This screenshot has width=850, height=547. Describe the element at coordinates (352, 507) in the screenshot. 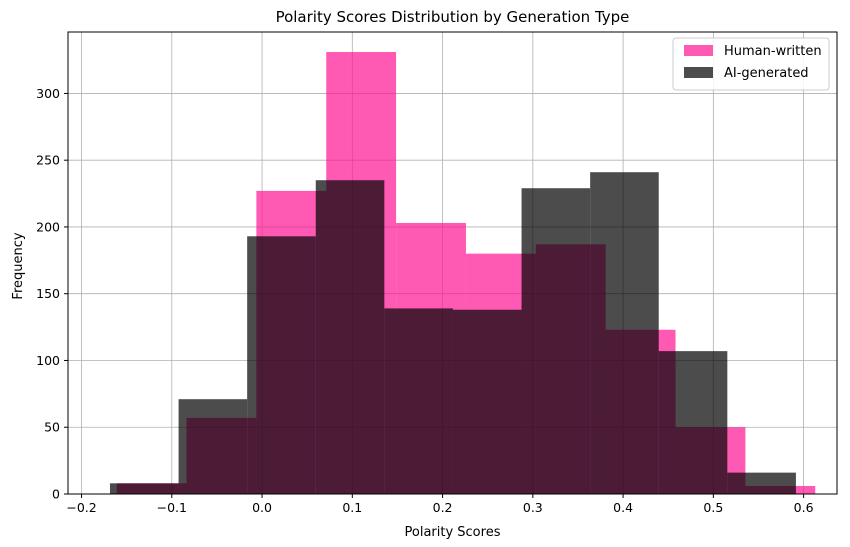

I see `x-tick-label: 0.1` at that location.